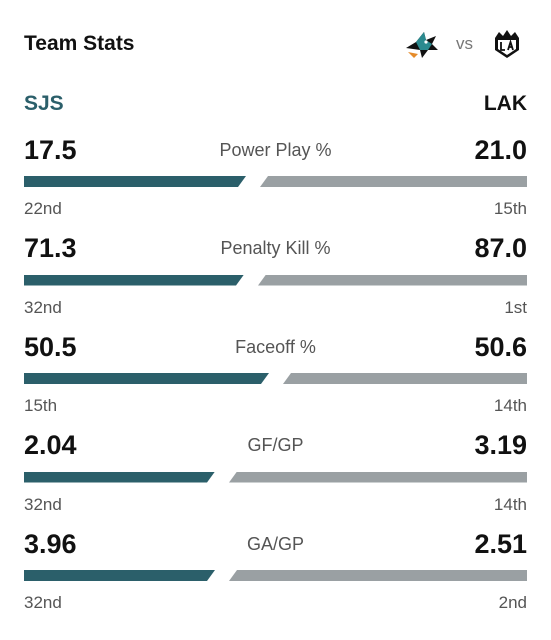  I want to click on stat-label: Faceoff %, so click(275, 346).